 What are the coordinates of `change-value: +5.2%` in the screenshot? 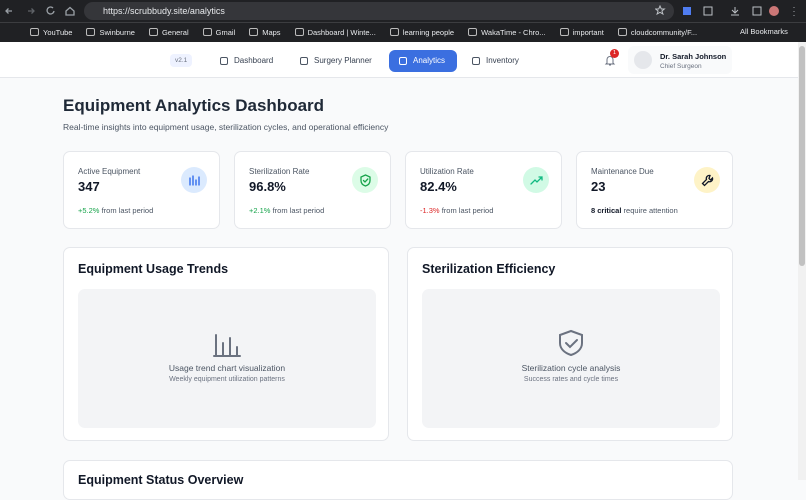 It's located at (89, 210).